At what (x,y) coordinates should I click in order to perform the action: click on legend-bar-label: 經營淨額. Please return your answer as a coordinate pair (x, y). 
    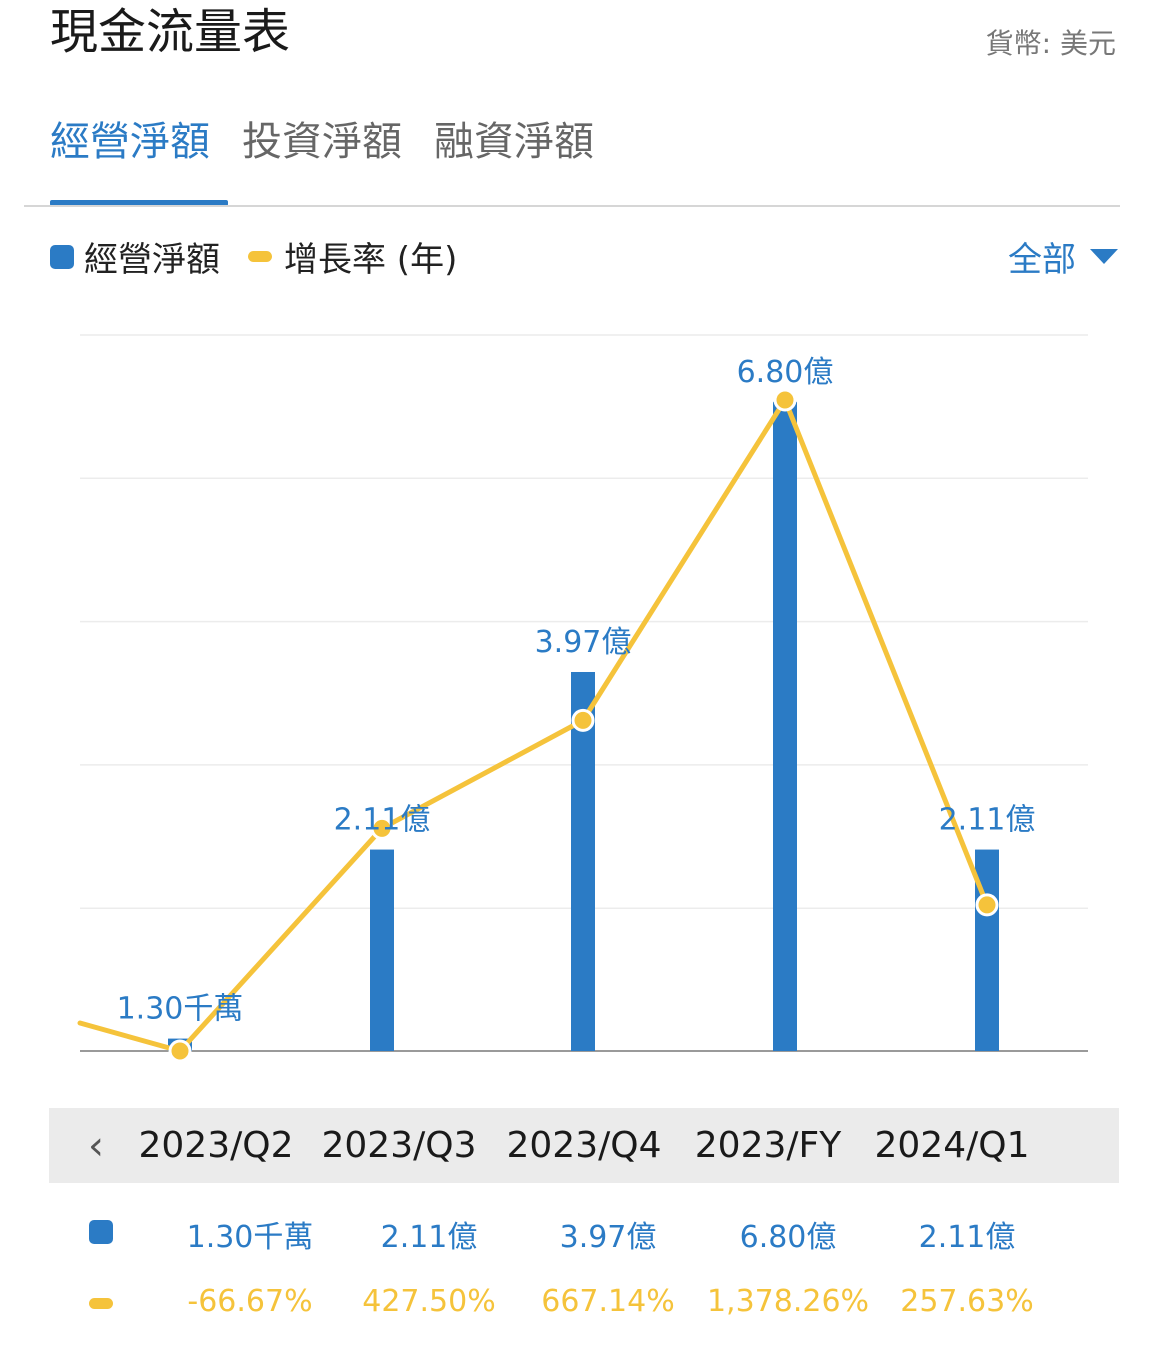
    Looking at the image, I should click on (152, 260).